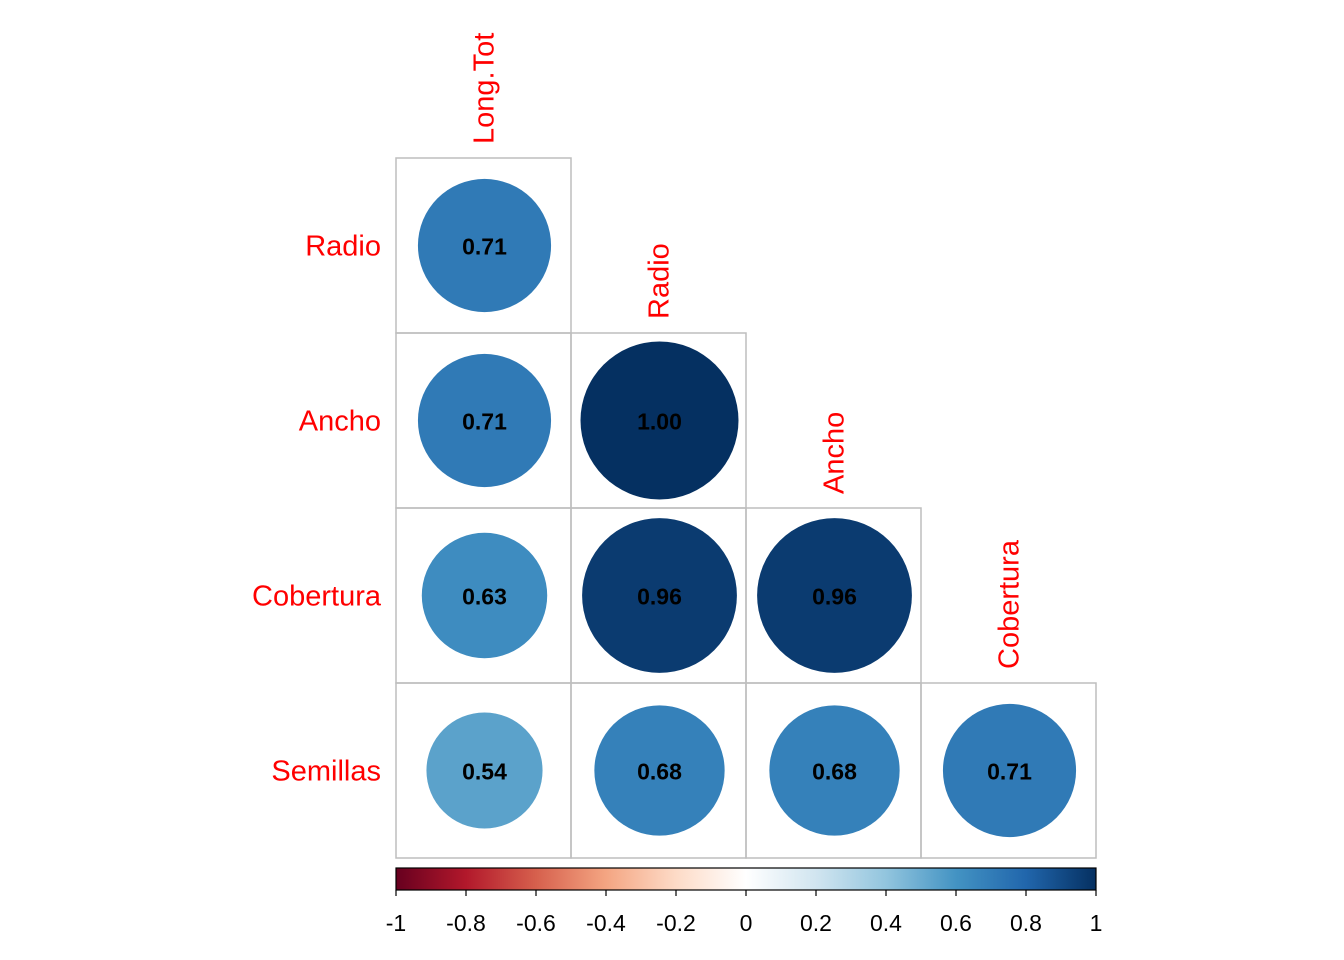 This screenshot has width=1344, height=960. What do you see at coordinates (1026, 923) in the screenshot?
I see `colorbar-tick-label: 0.8` at bounding box center [1026, 923].